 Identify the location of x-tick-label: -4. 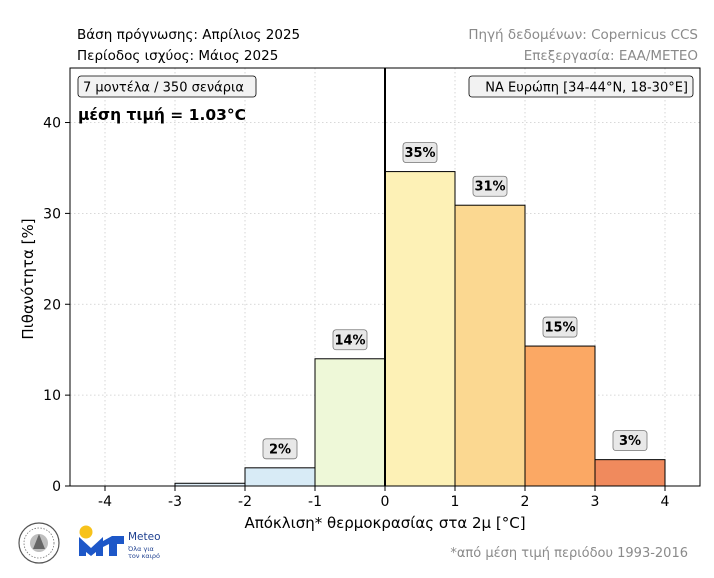
(105, 502).